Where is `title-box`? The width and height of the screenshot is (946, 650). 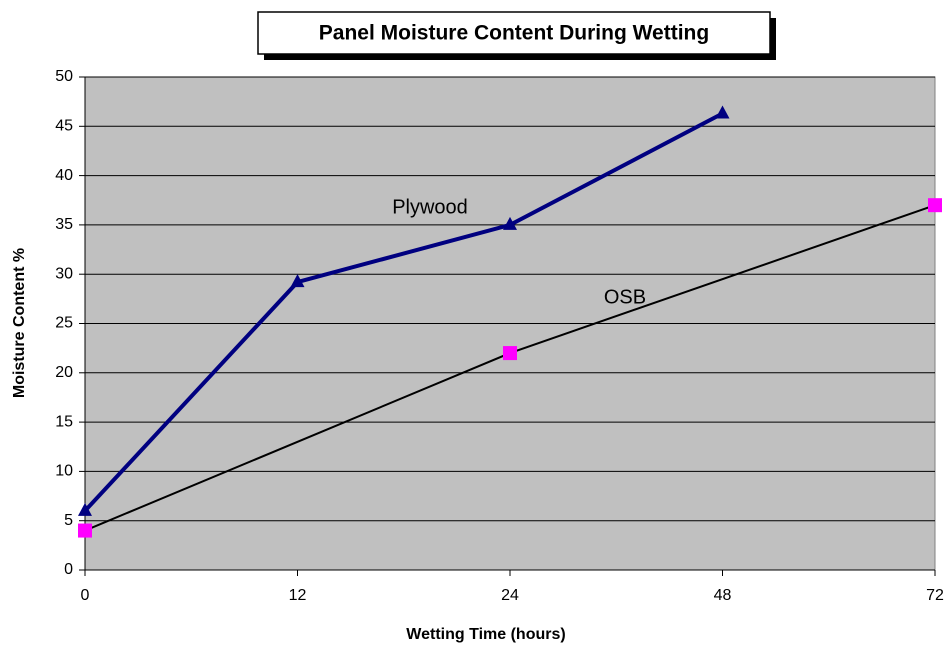 title-box is located at coordinates (514, 33).